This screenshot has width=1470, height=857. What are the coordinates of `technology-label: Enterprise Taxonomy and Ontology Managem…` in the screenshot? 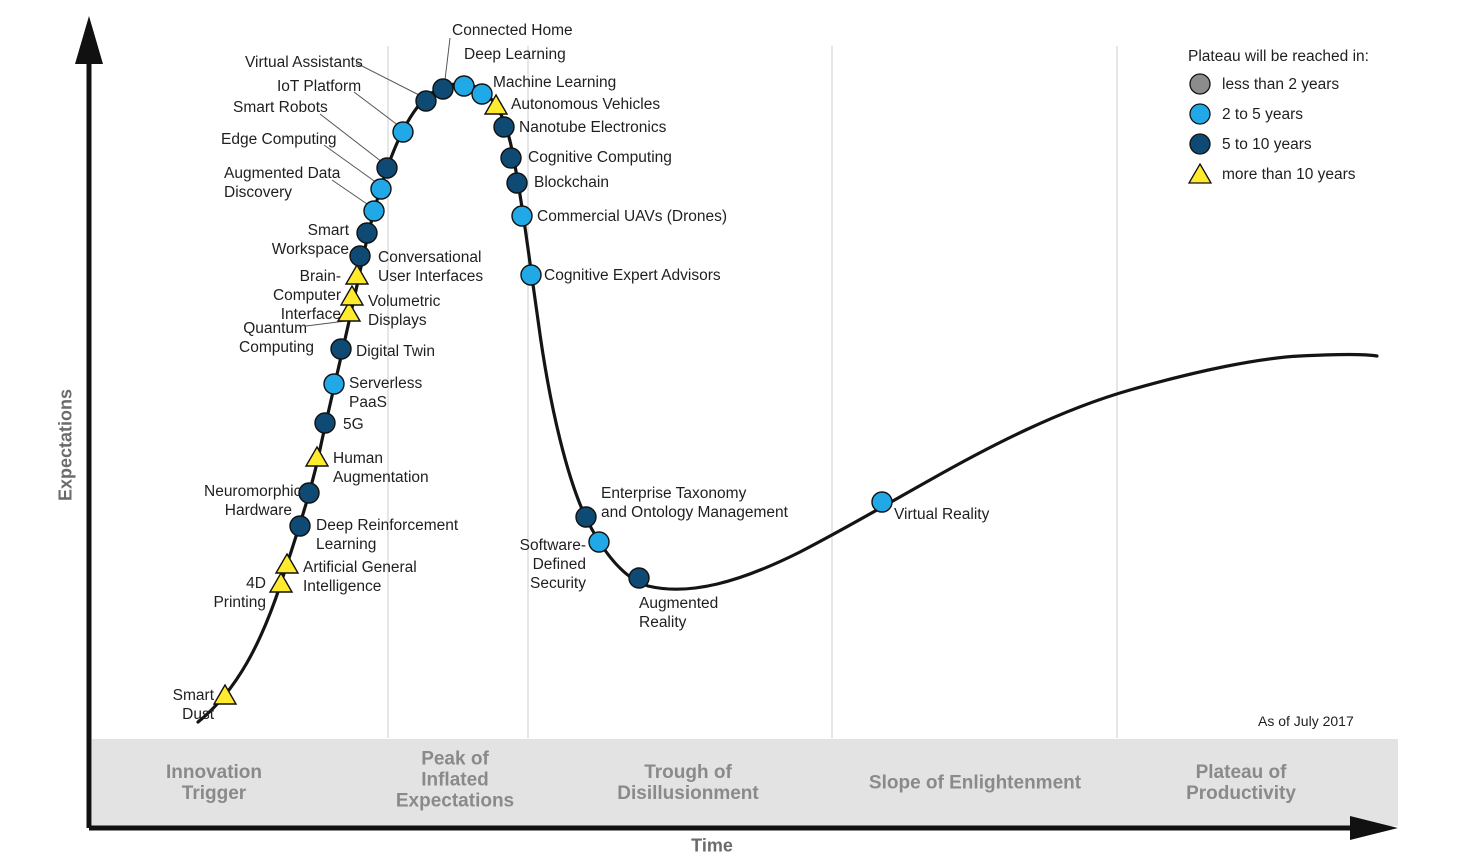 It's located at (694, 503).